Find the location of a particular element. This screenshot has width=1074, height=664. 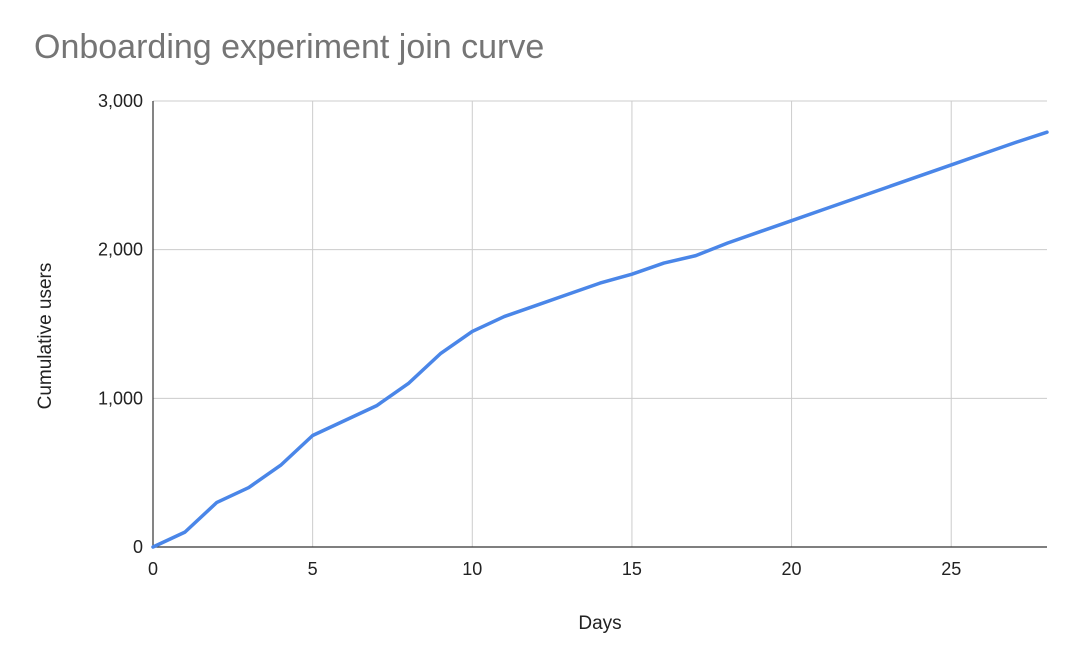

x-tick-label: 20 is located at coordinates (792, 569).